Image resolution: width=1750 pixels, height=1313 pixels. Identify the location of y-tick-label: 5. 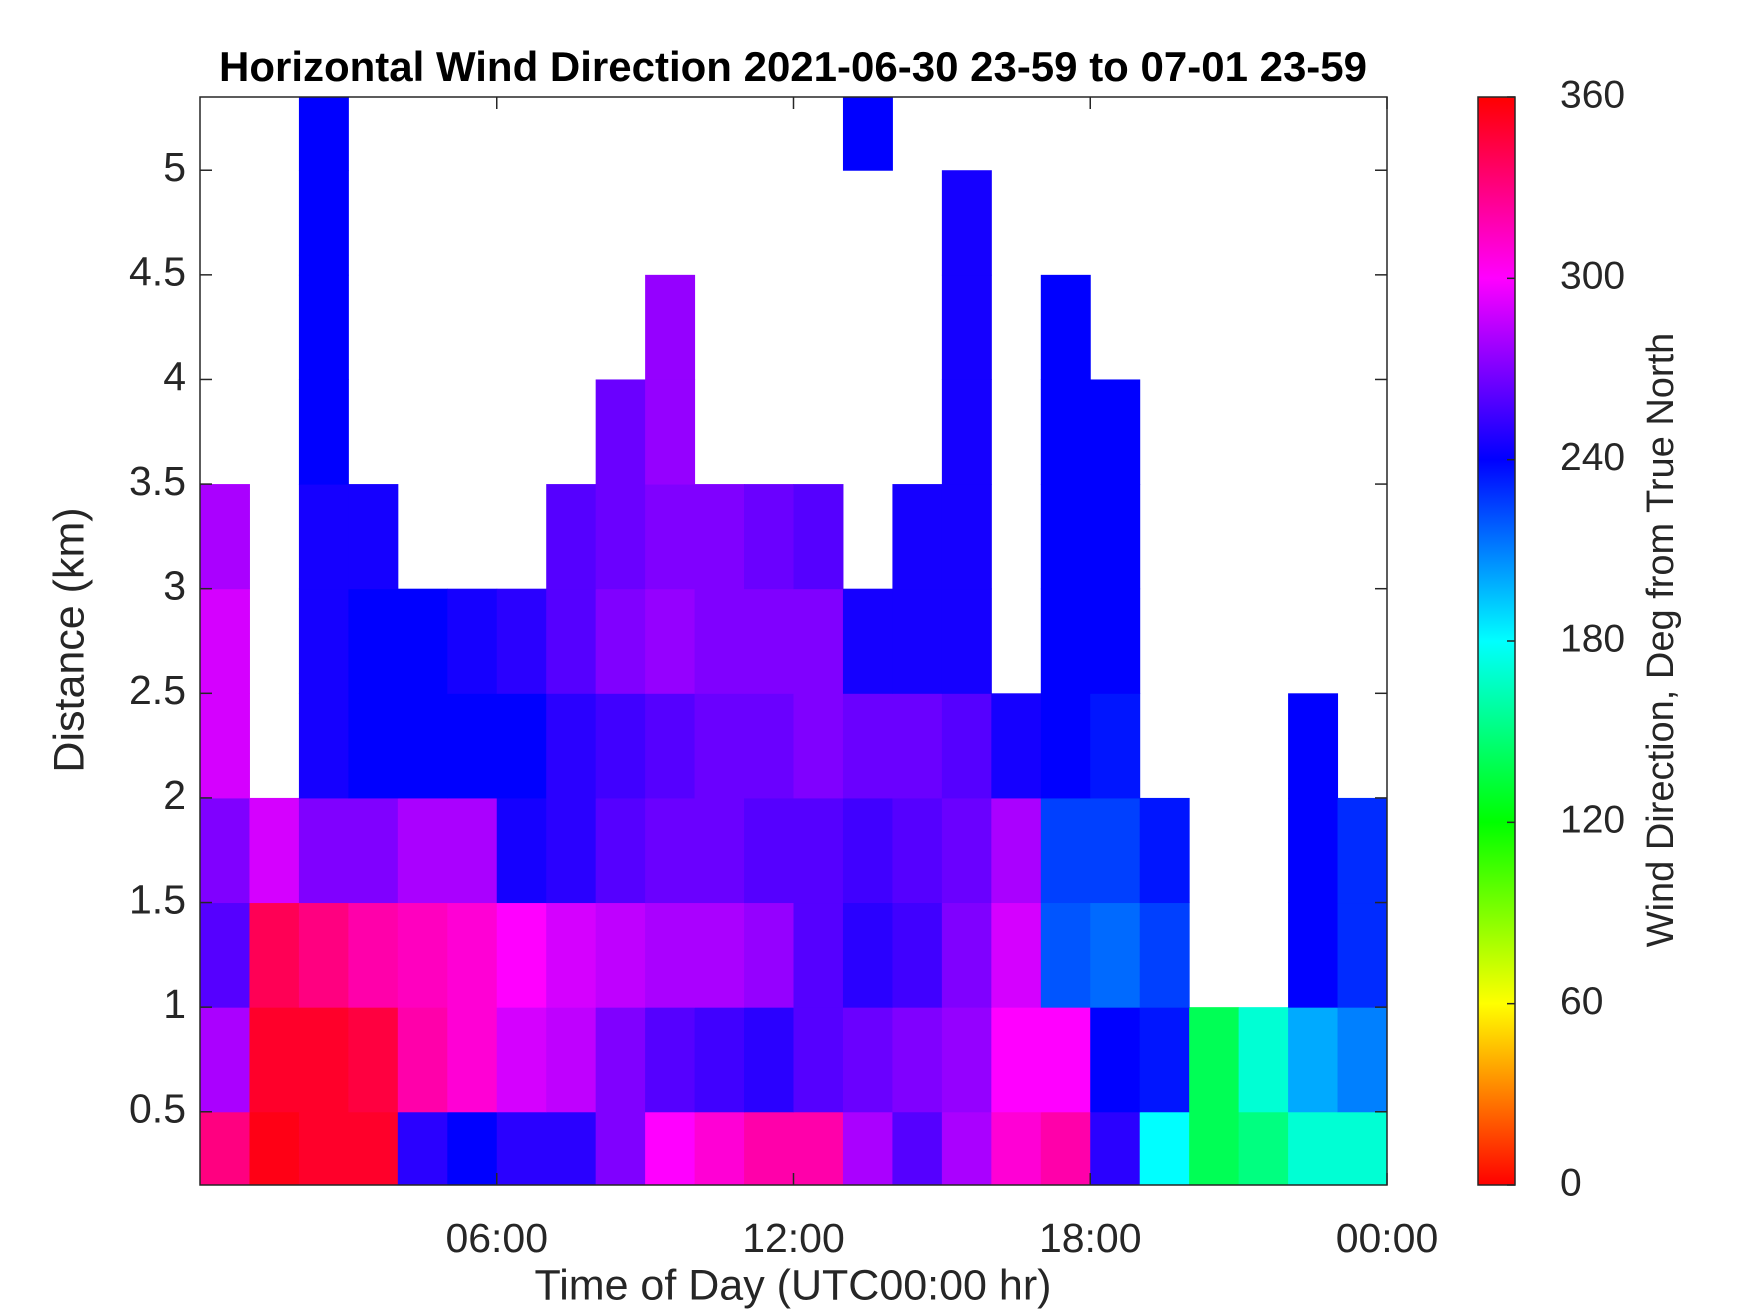
(174, 167).